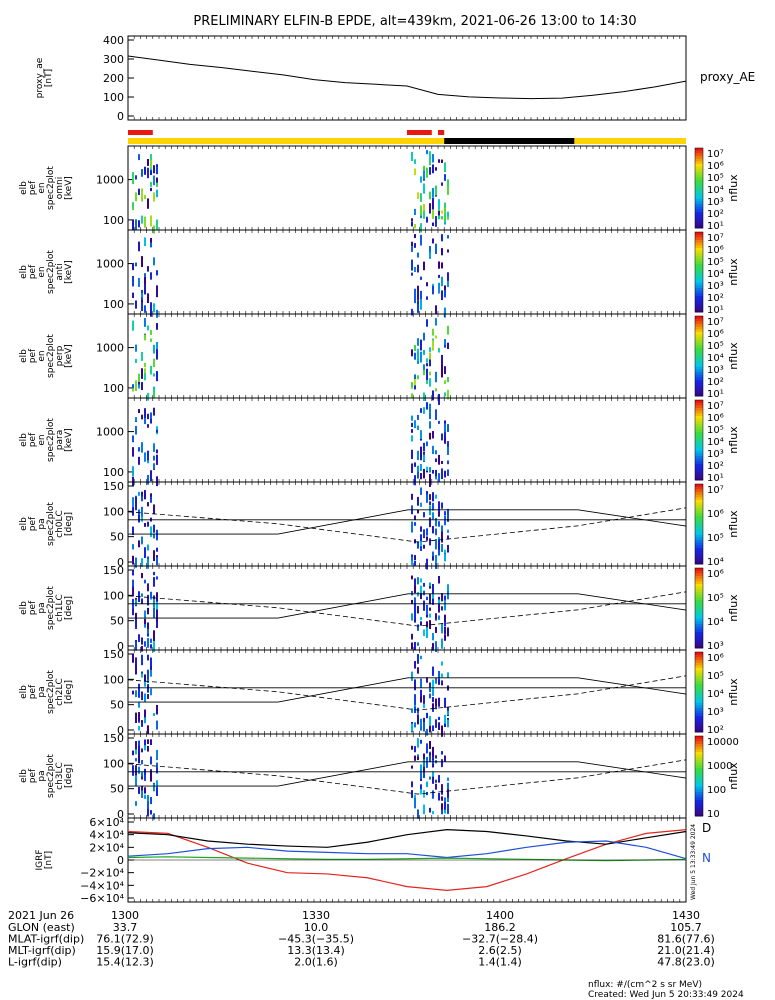  What do you see at coordinates (106, 835) in the screenshot?
I see `y-tick-label: 4×10⁴` at bounding box center [106, 835].